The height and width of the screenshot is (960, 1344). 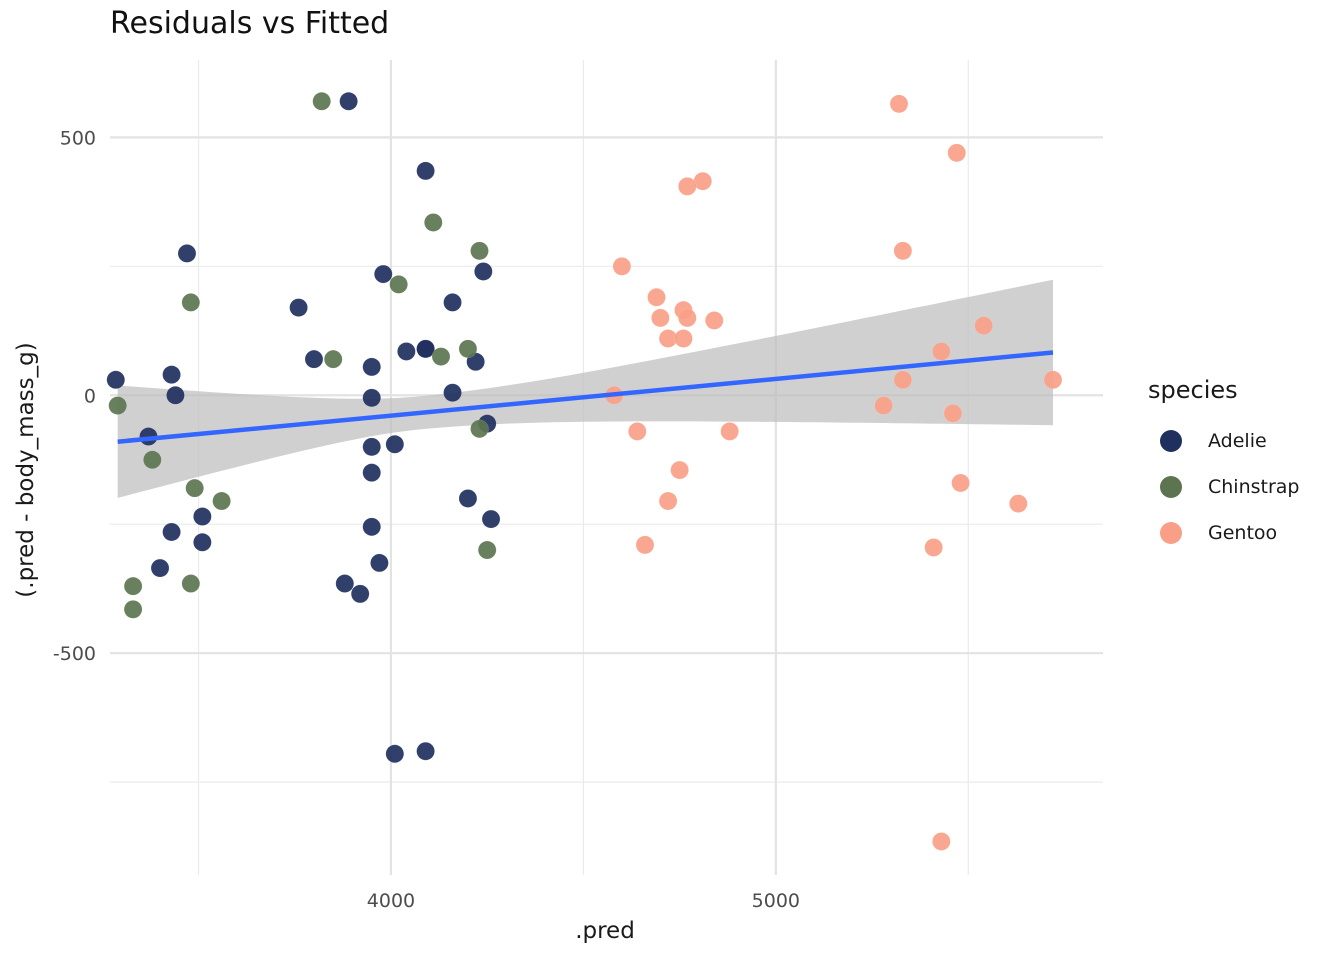 What do you see at coordinates (1171, 487) in the screenshot?
I see `legend-key-chinstrap` at bounding box center [1171, 487].